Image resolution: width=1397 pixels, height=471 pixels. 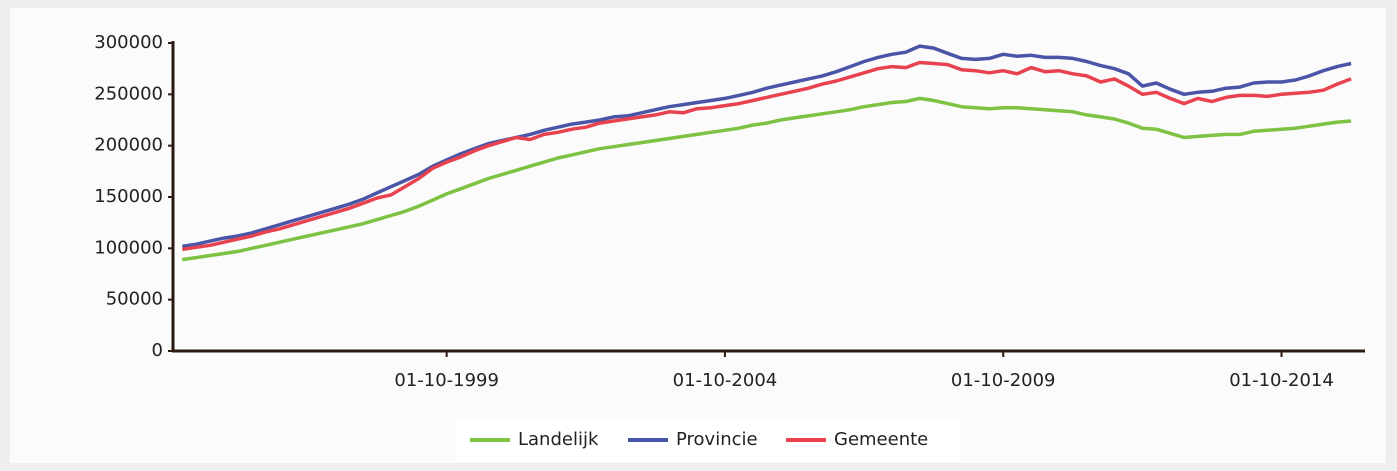 I want to click on y-tick-label: 150000, so click(x=128, y=196).